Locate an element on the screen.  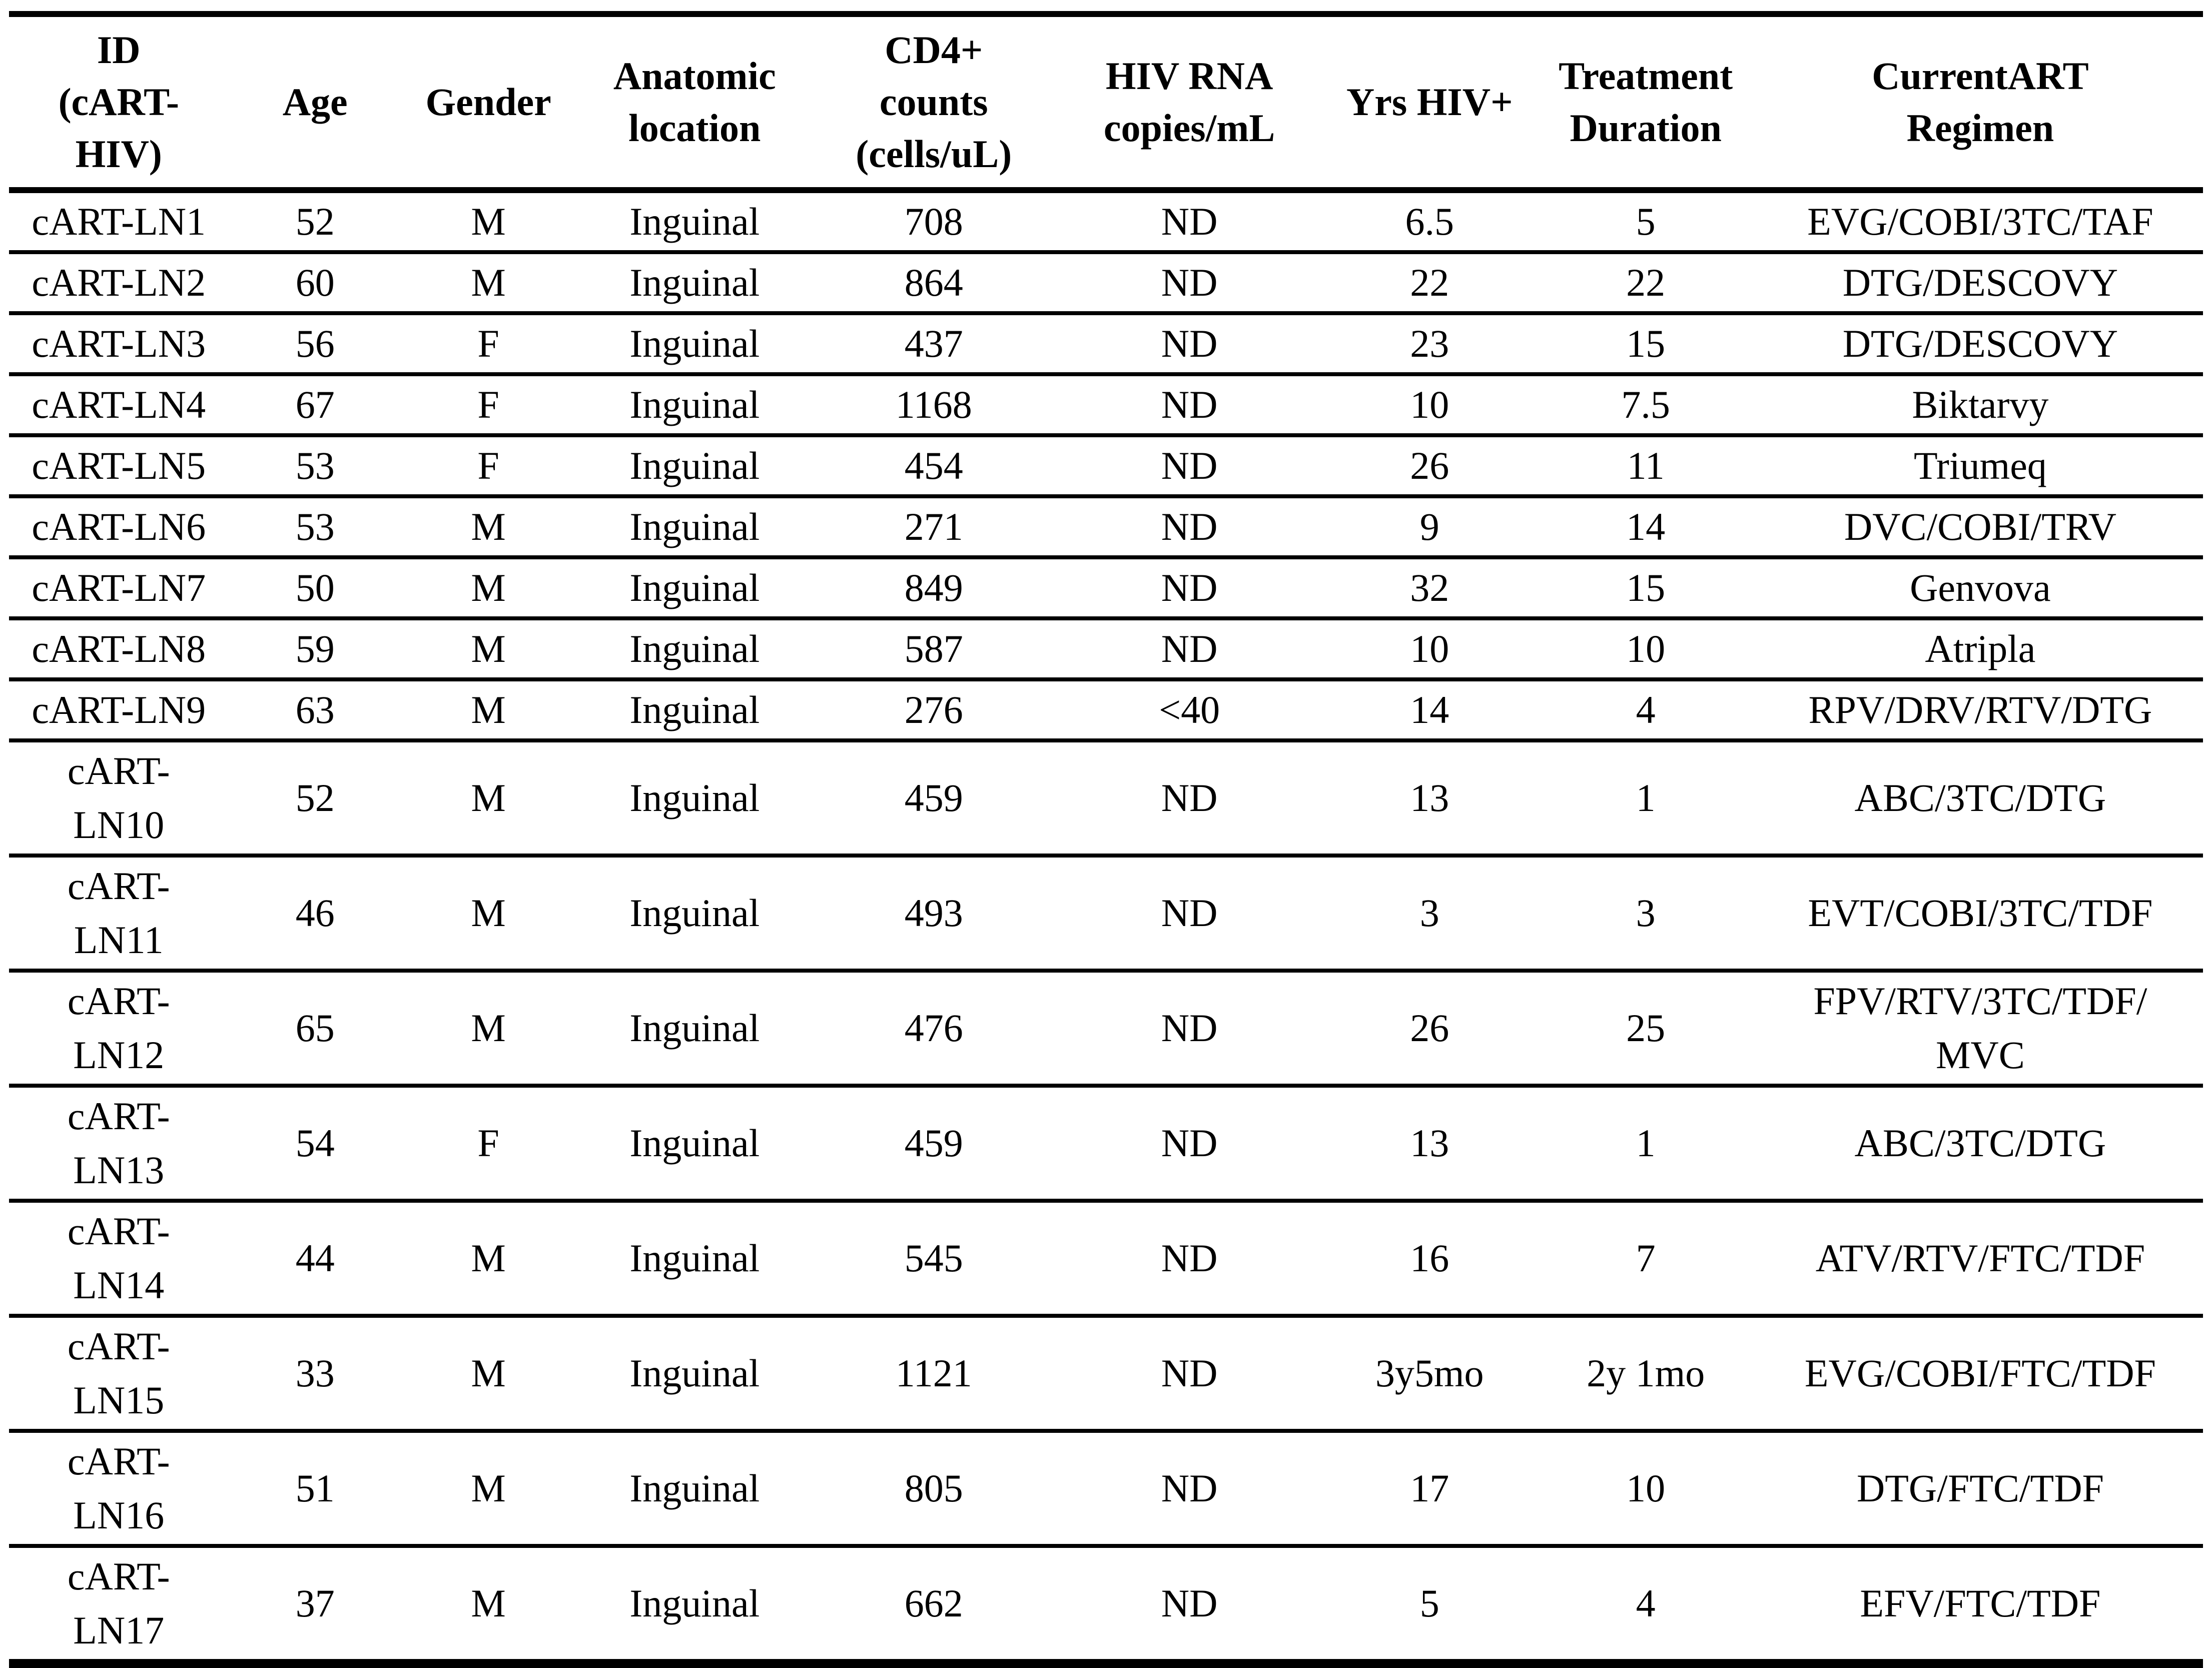
cell-id: cART-LN7 is located at coordinates (119, 586).